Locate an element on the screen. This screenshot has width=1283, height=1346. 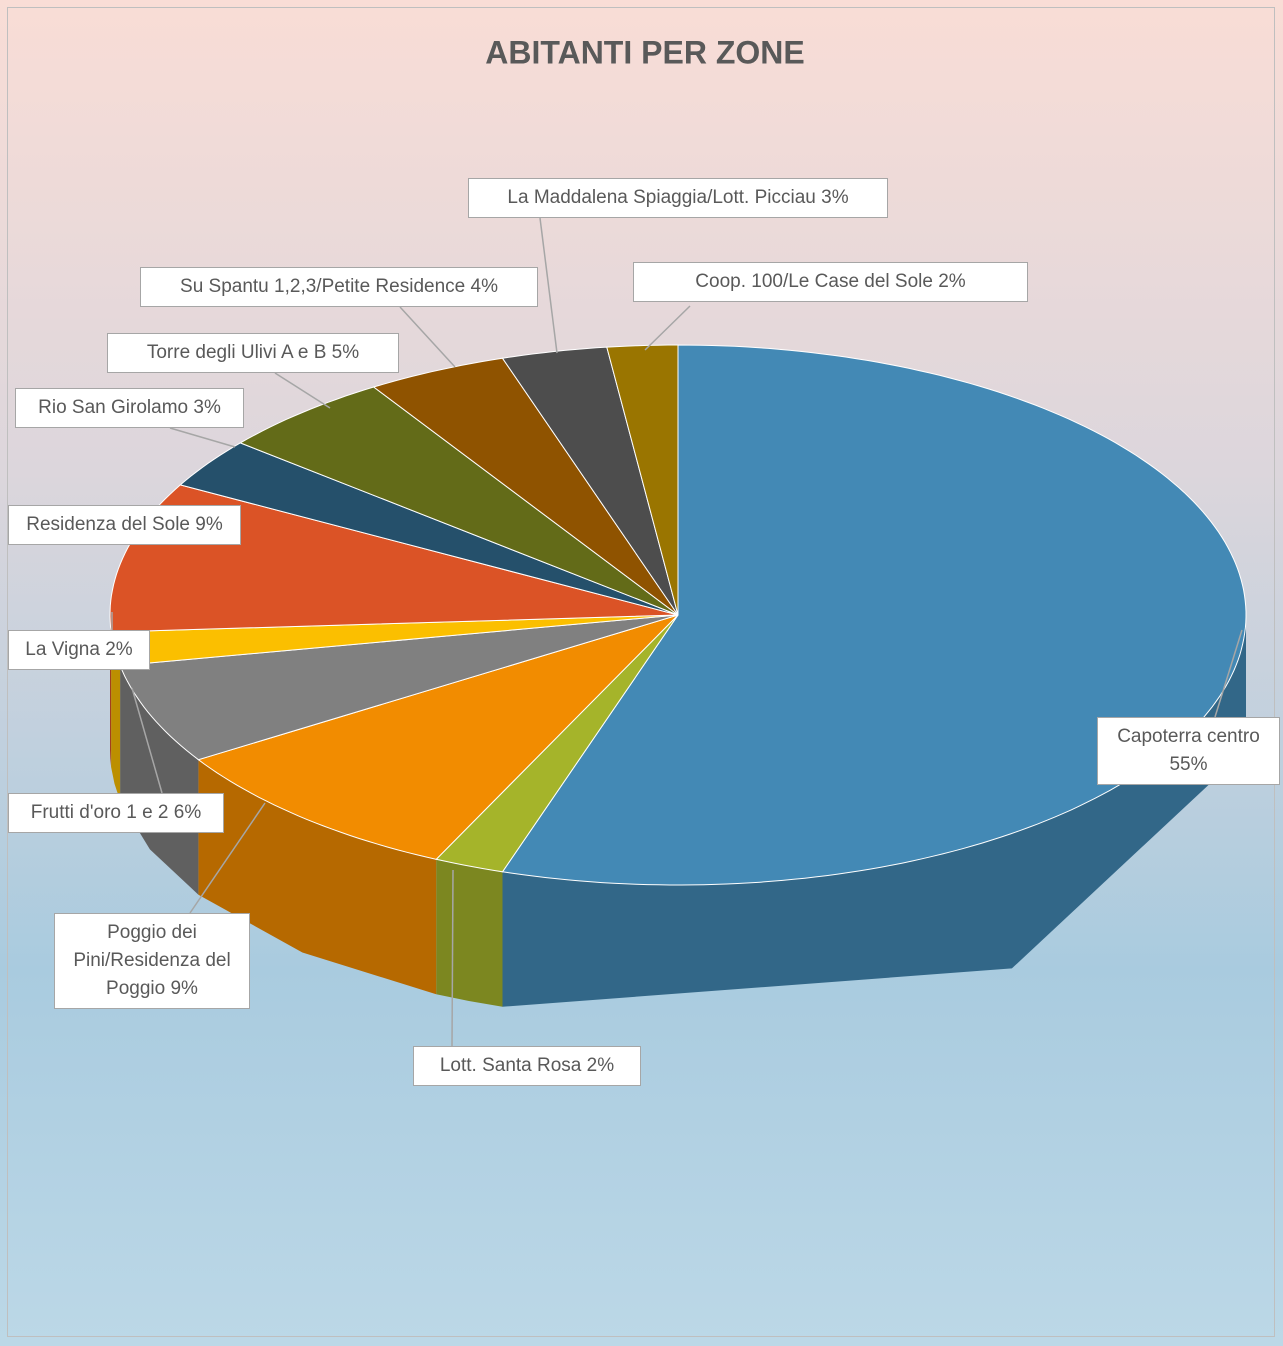
label-category: Frutti d'oro 1 e 2 is located at coordinates (99, 812).